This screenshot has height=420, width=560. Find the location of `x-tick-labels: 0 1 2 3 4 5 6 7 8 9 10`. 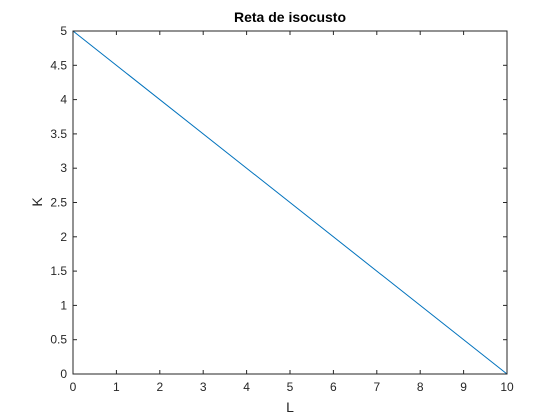

x-tick-labels: 0 1 2 3 4 5 6 7 8 9 10 is located at coordinates (292, 387).